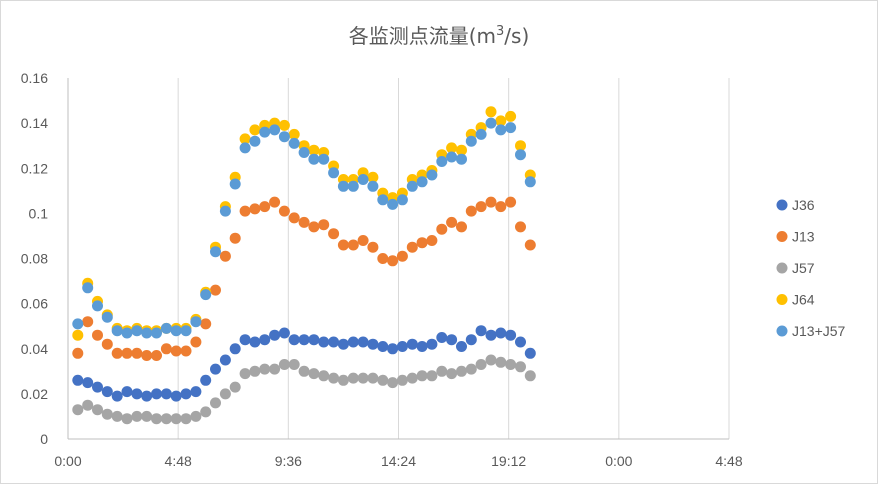 This screenshot has width=878, height=484. I want to click on legend-label: J64, so click(803, 300).